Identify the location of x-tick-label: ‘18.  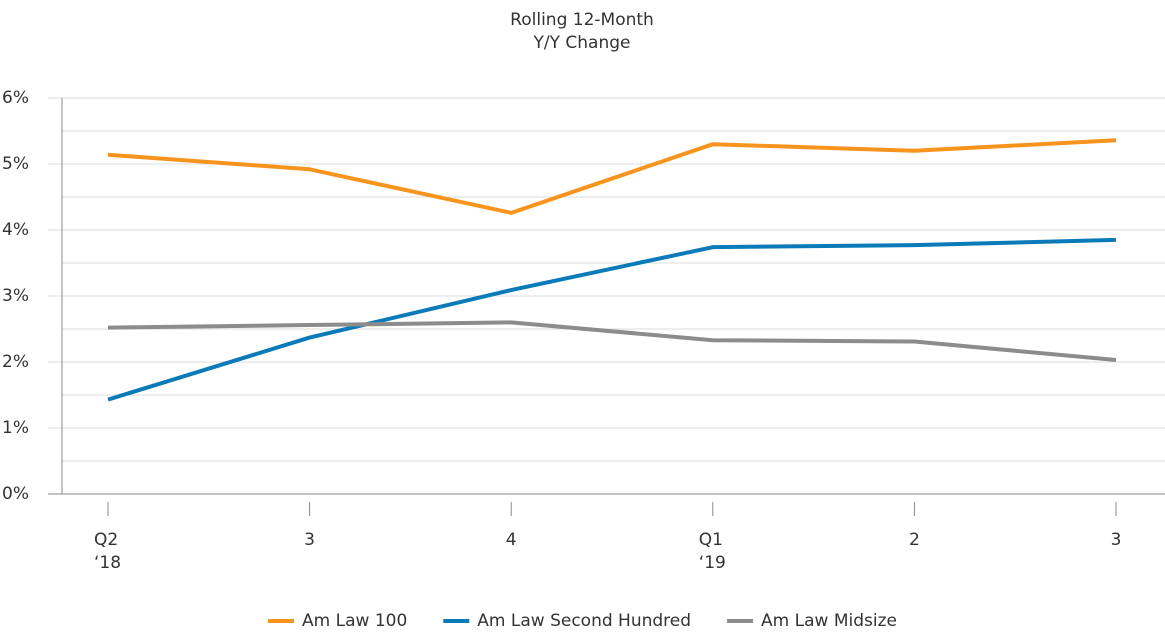
(107, 563).